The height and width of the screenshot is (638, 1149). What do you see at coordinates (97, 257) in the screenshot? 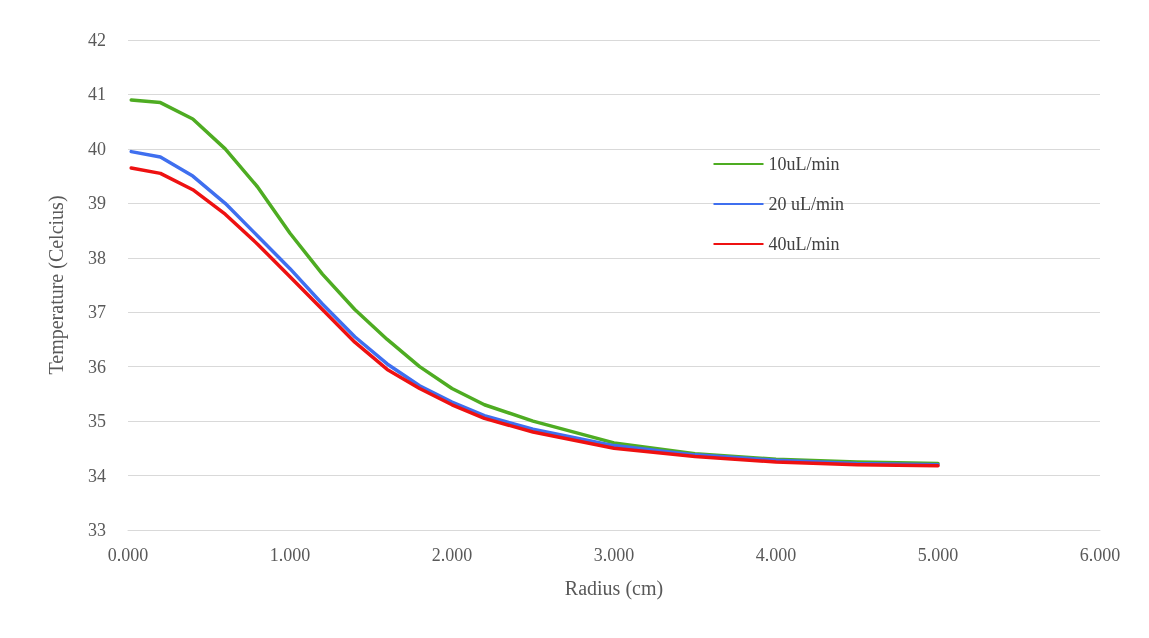
I see `y-tick-label: 38` at bounding box center [97, 257].